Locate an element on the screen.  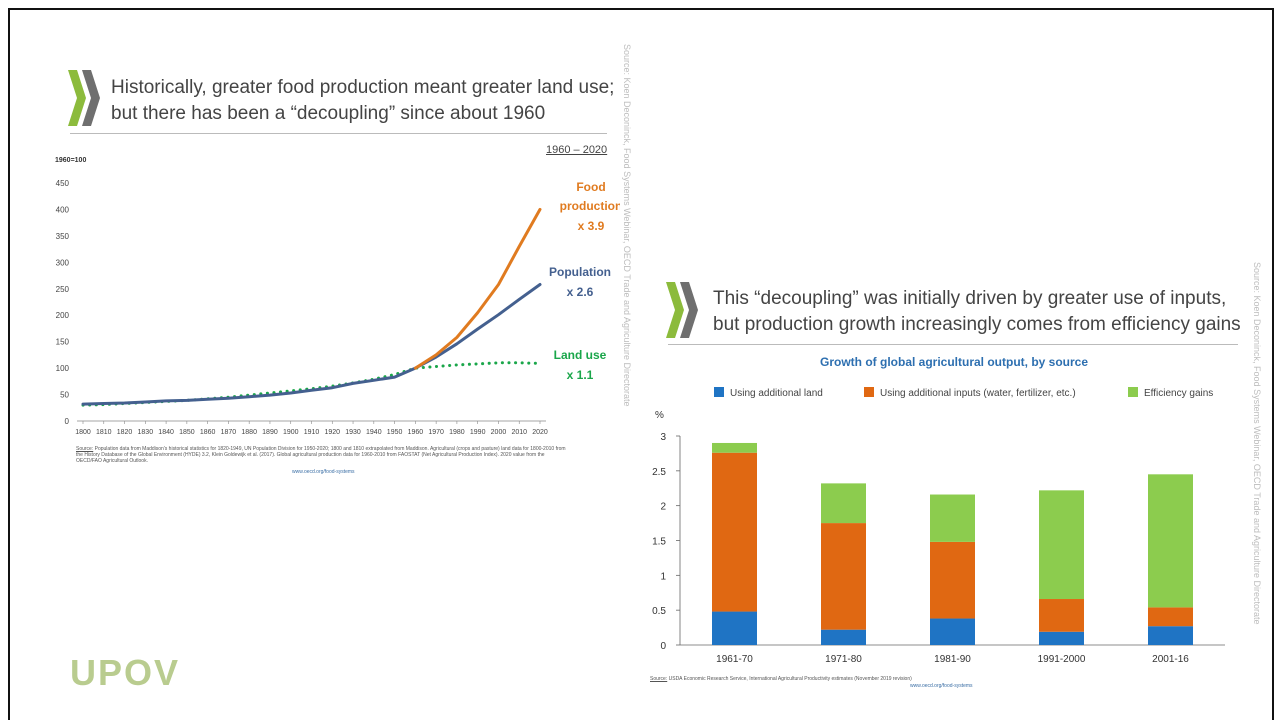
x-tick-label: 2001-16 is located at coordinates (1170, 659).